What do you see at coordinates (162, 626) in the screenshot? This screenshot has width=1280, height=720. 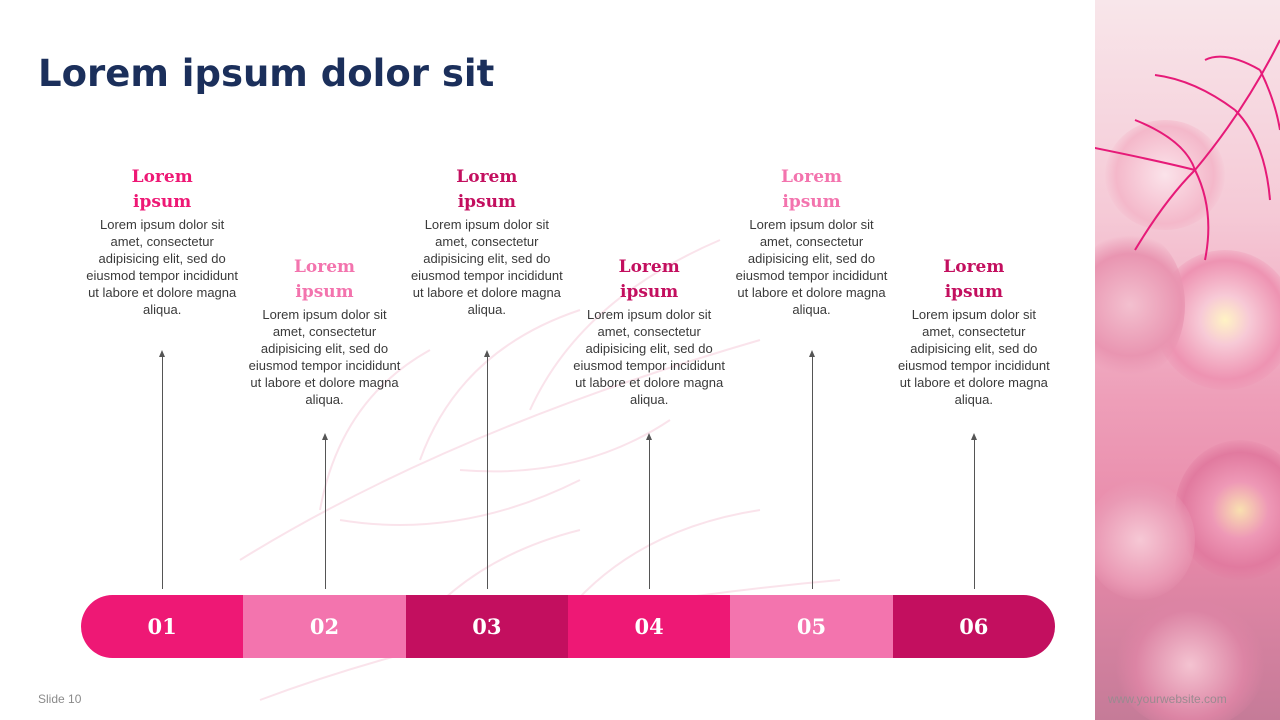 I see `timeline-step-1: 01` at bounding box center [162, 626].